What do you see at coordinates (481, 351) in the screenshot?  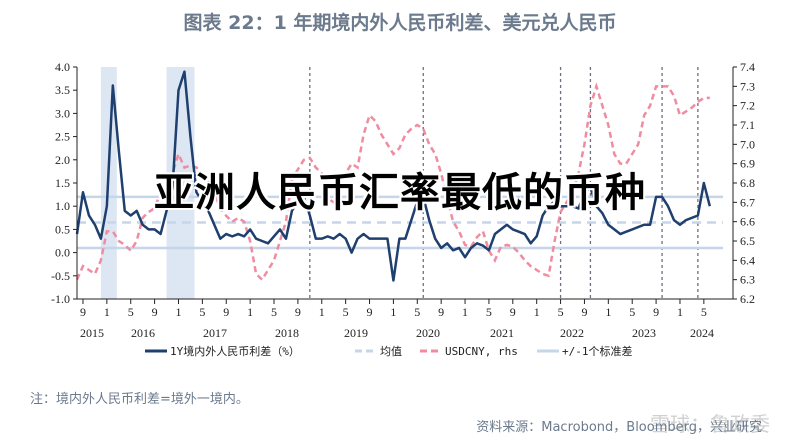 I see `legend-label: USDCNY, rhs` at bounding box center [481, 351].